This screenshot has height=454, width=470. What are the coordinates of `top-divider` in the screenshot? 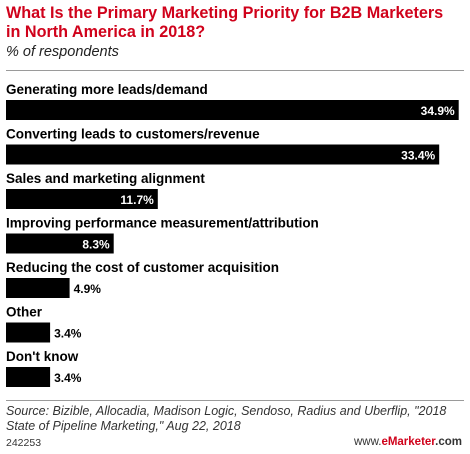 It's located at (235, 70).